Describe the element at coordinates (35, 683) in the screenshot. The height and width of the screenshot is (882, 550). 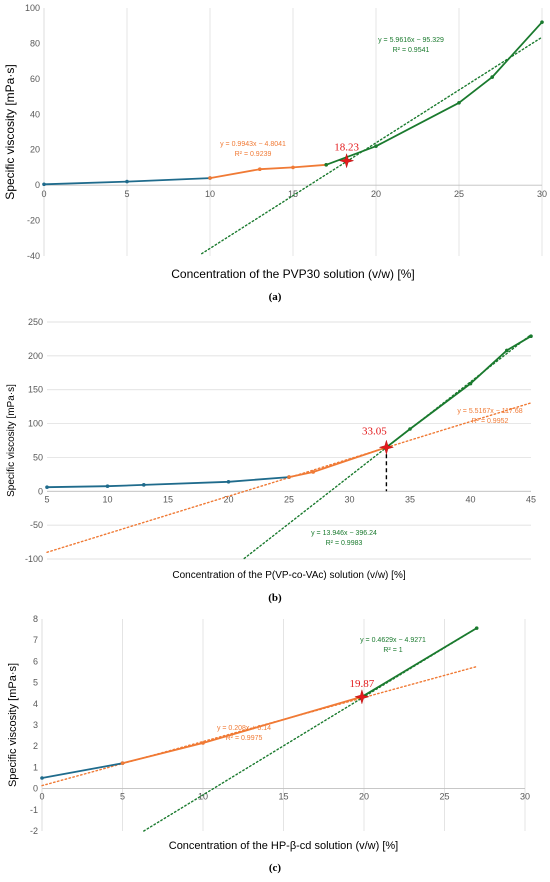
I see `y-tick-label: 5` at that location.